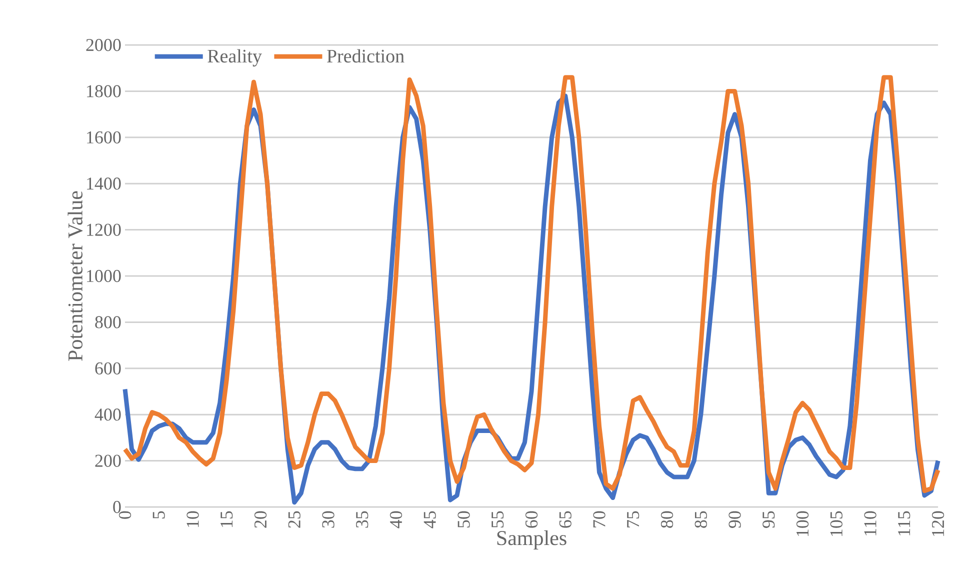  Describe the element at coordinates (396, 519) in the screenshot. I see `x-tick-label: 40` at that location.